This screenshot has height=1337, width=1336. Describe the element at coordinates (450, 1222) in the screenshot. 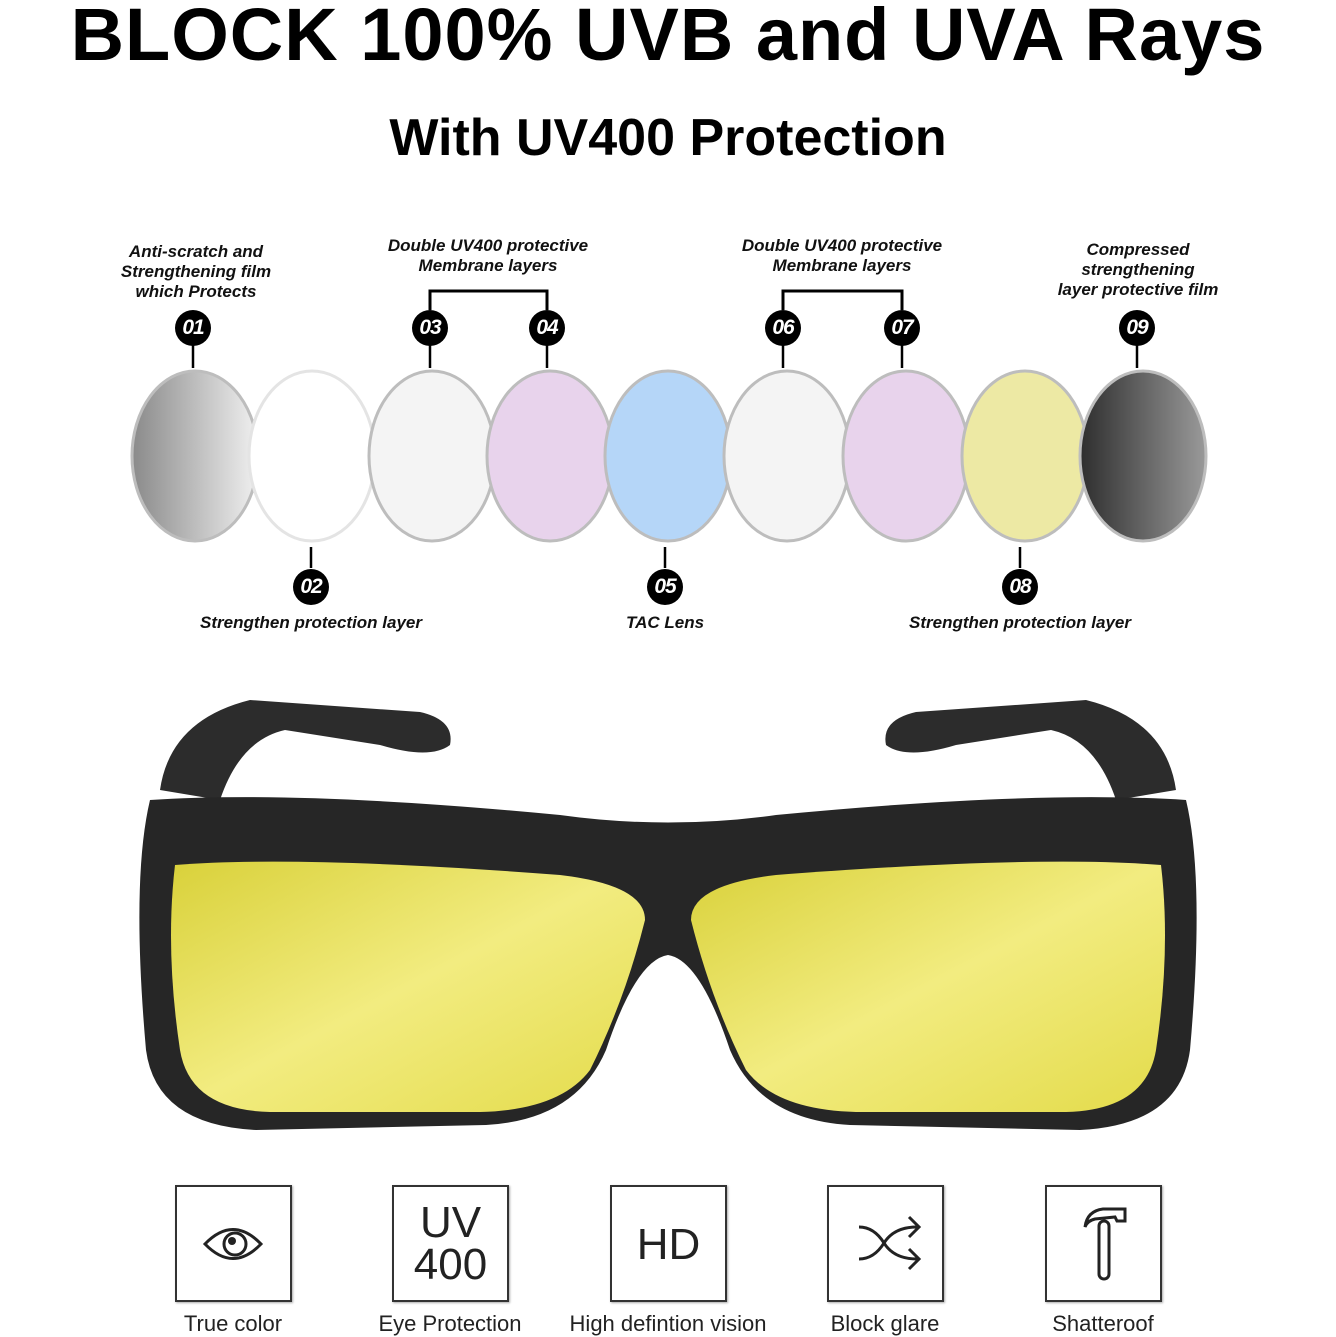

I see `uv400-icon-uv: UV` at that location.